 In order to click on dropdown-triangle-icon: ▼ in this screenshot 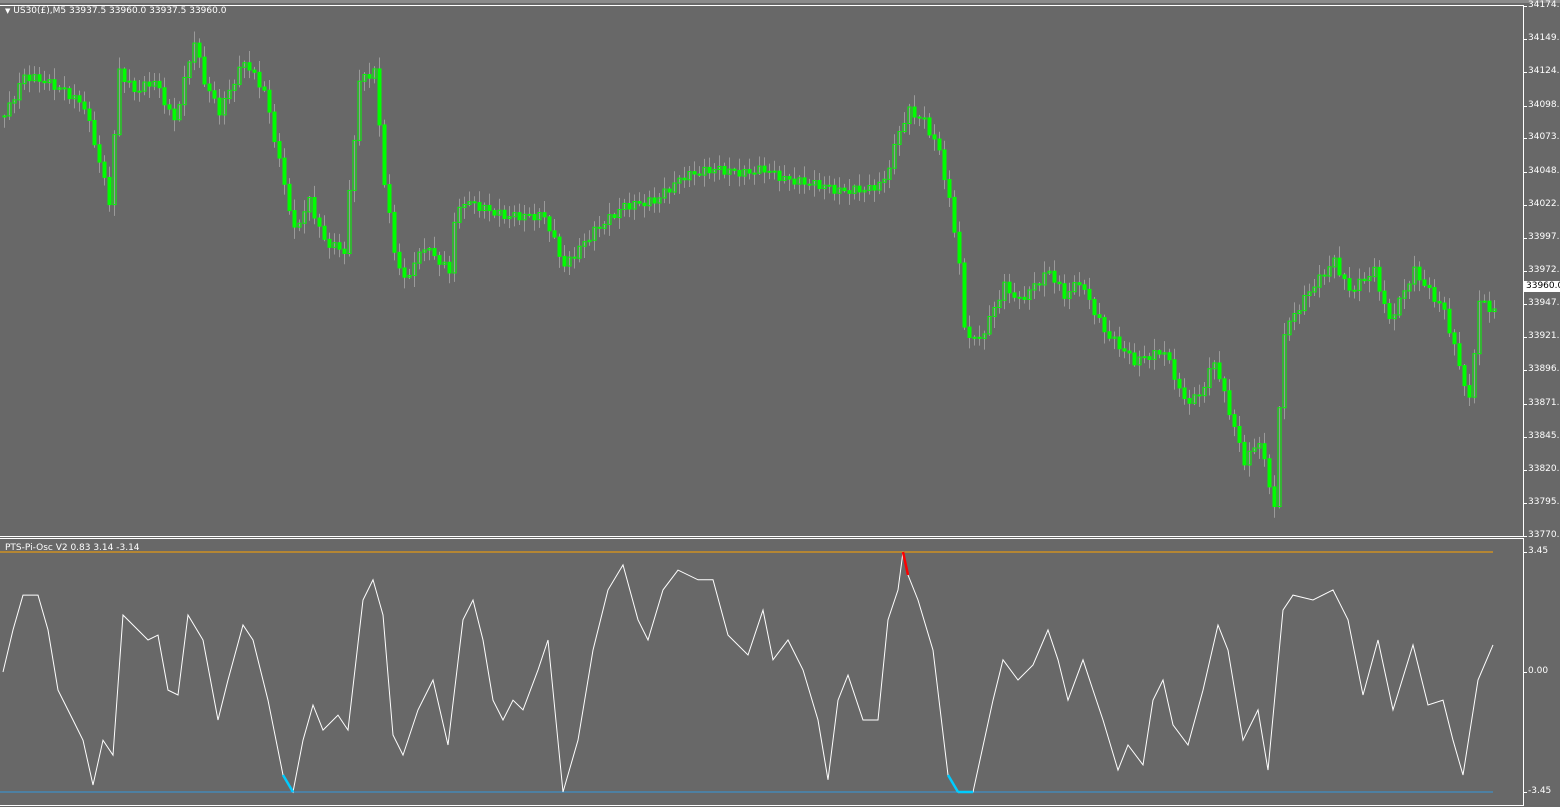, I will do `click(8, 11)`.